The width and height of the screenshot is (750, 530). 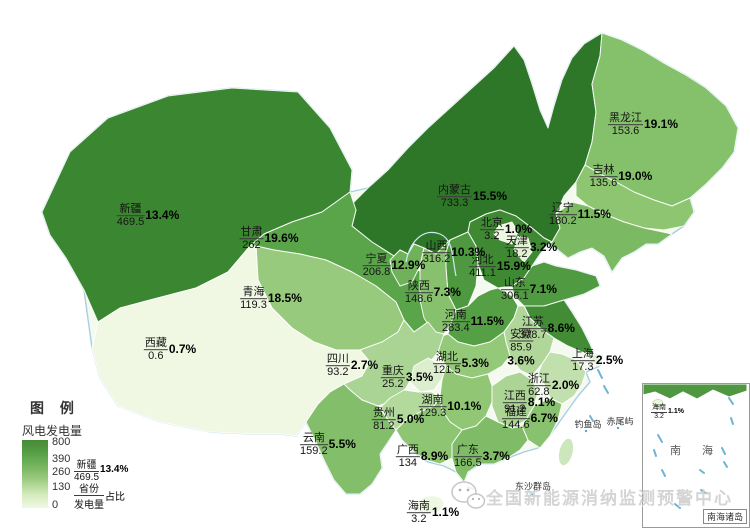 I want to click on province-shape-zhejiang, so click(x=562, y=378).